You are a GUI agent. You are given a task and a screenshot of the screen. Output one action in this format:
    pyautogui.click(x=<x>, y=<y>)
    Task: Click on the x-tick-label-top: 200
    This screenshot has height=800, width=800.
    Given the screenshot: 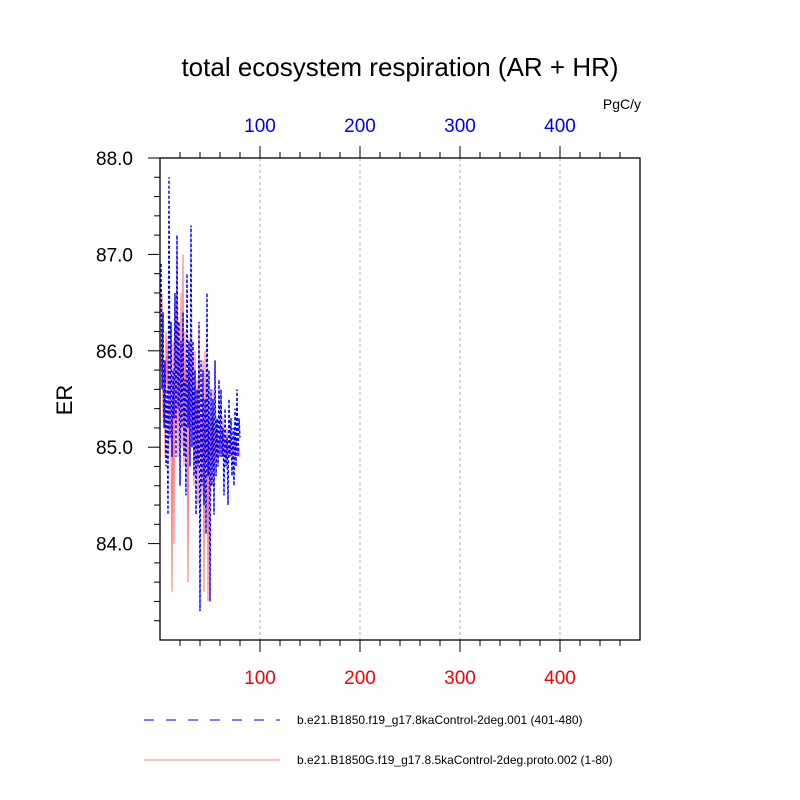 What is the action you would take?
    pyautogui.click(x=360, y=126)
    